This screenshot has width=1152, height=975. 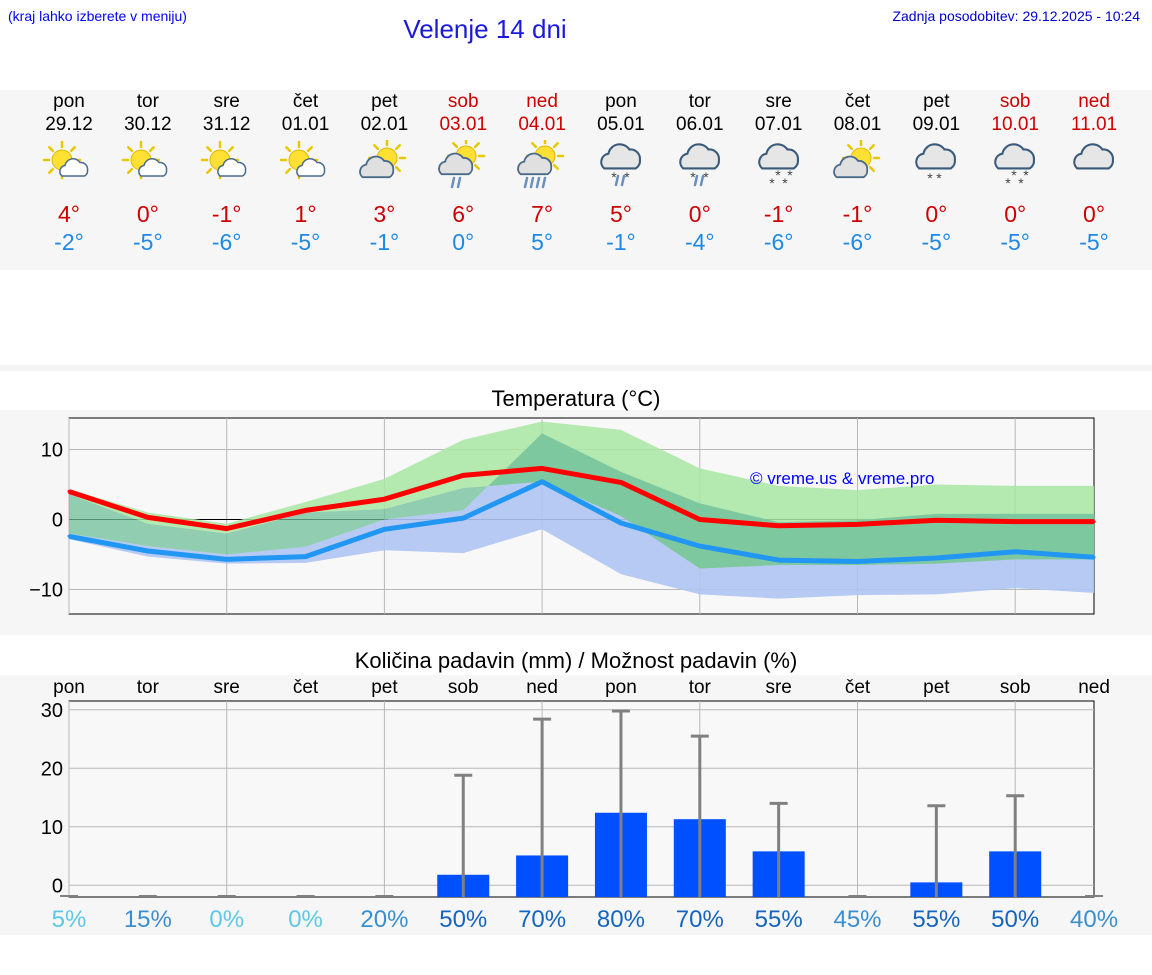 I want to click on y-tick-label: 0, so click(x=57, y=886).